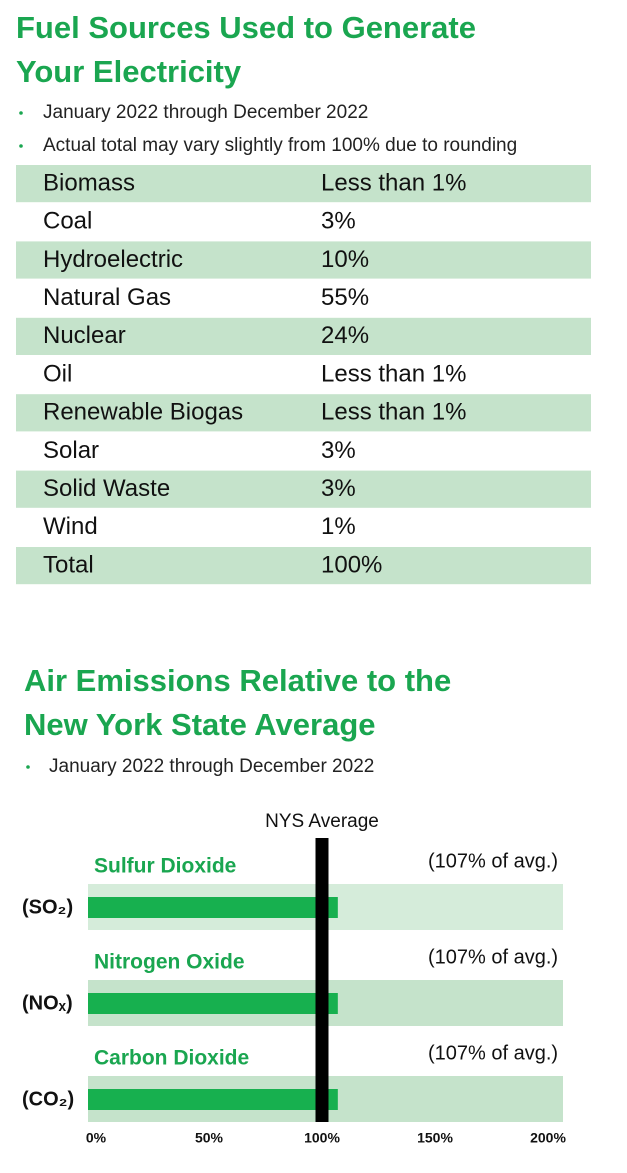  I want to click on fuel-share: 100%, so click(351, 564).